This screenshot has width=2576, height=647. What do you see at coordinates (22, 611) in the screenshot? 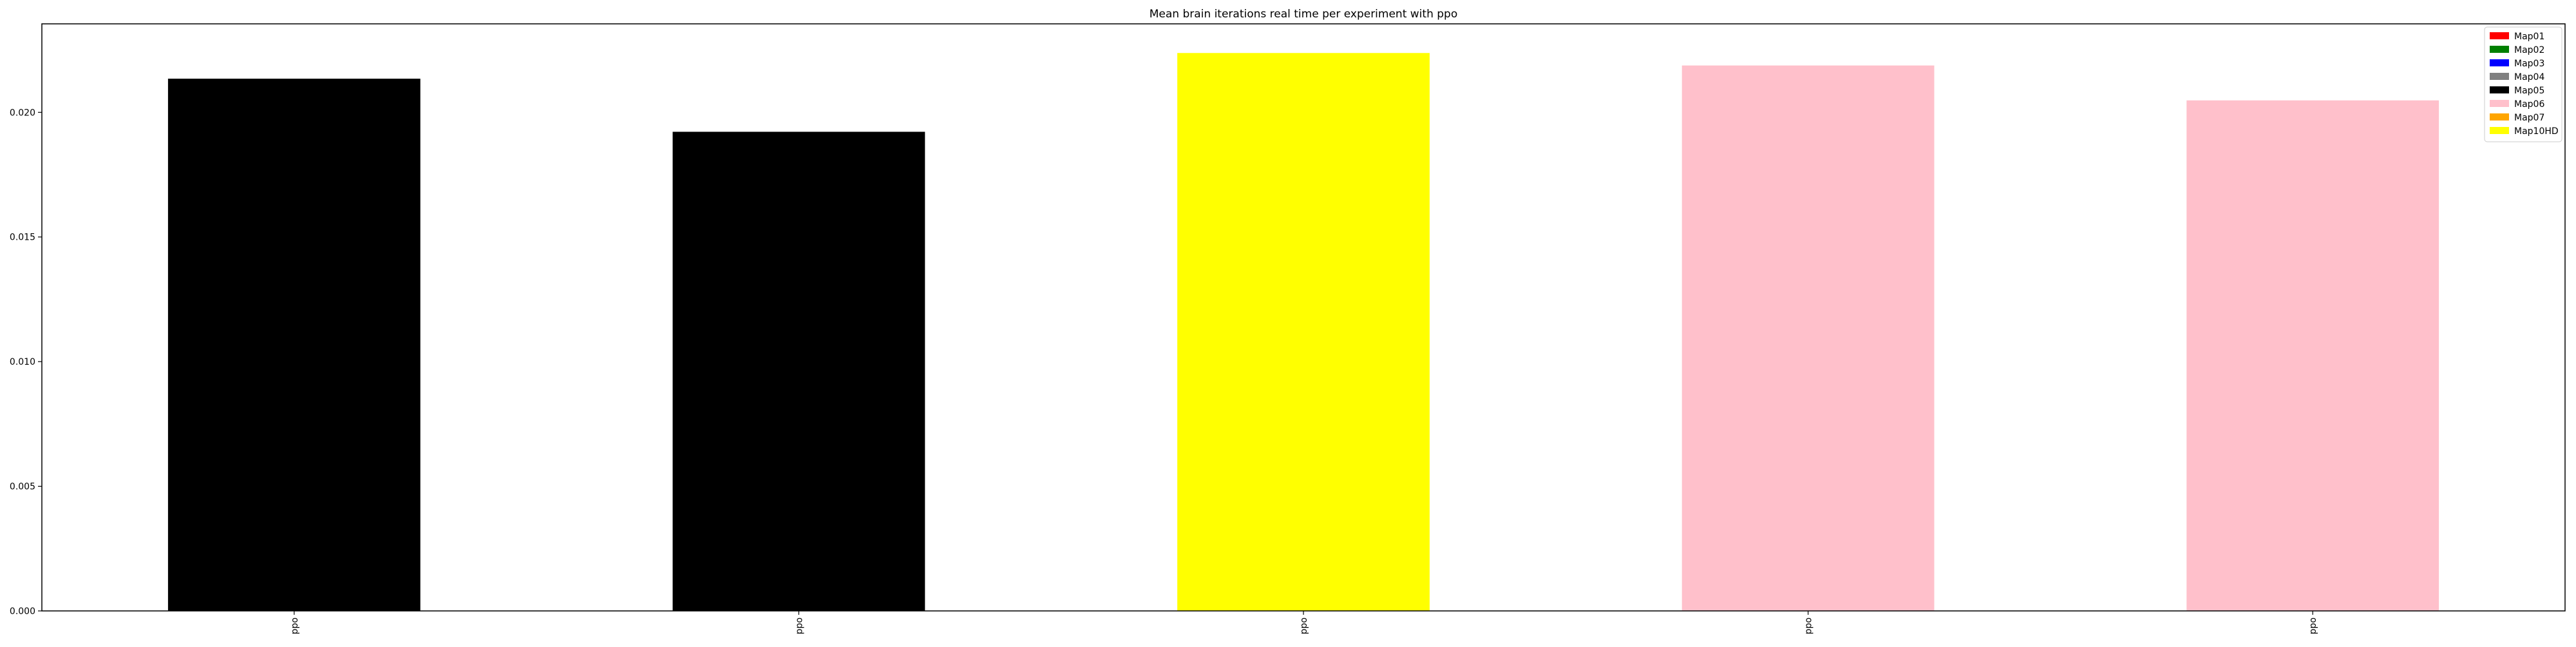
I see `y-tick-label: 0.000` at bounding box center [22, 611].